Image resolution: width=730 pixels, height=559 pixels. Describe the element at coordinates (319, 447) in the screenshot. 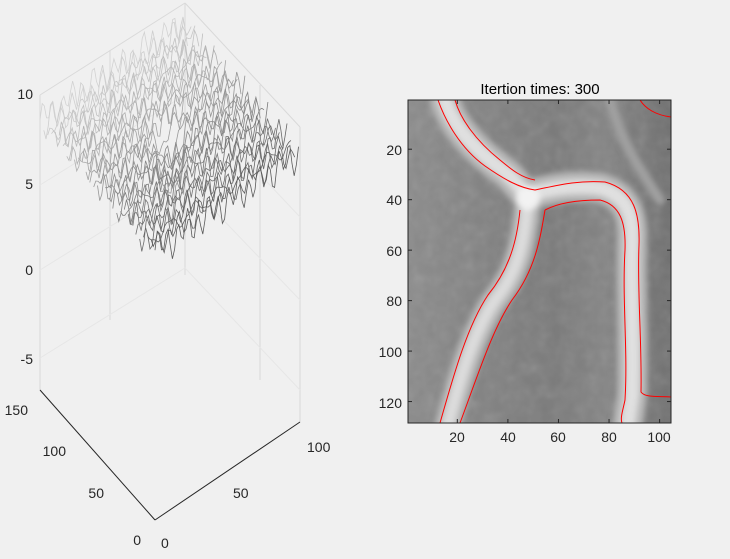

I see `x-tick-label: 100` at that location.